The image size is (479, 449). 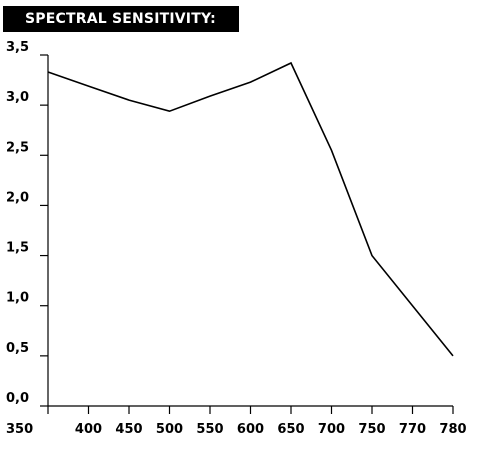 I want to click on y-tick-label: 1,5, so click(x=17, y=248).